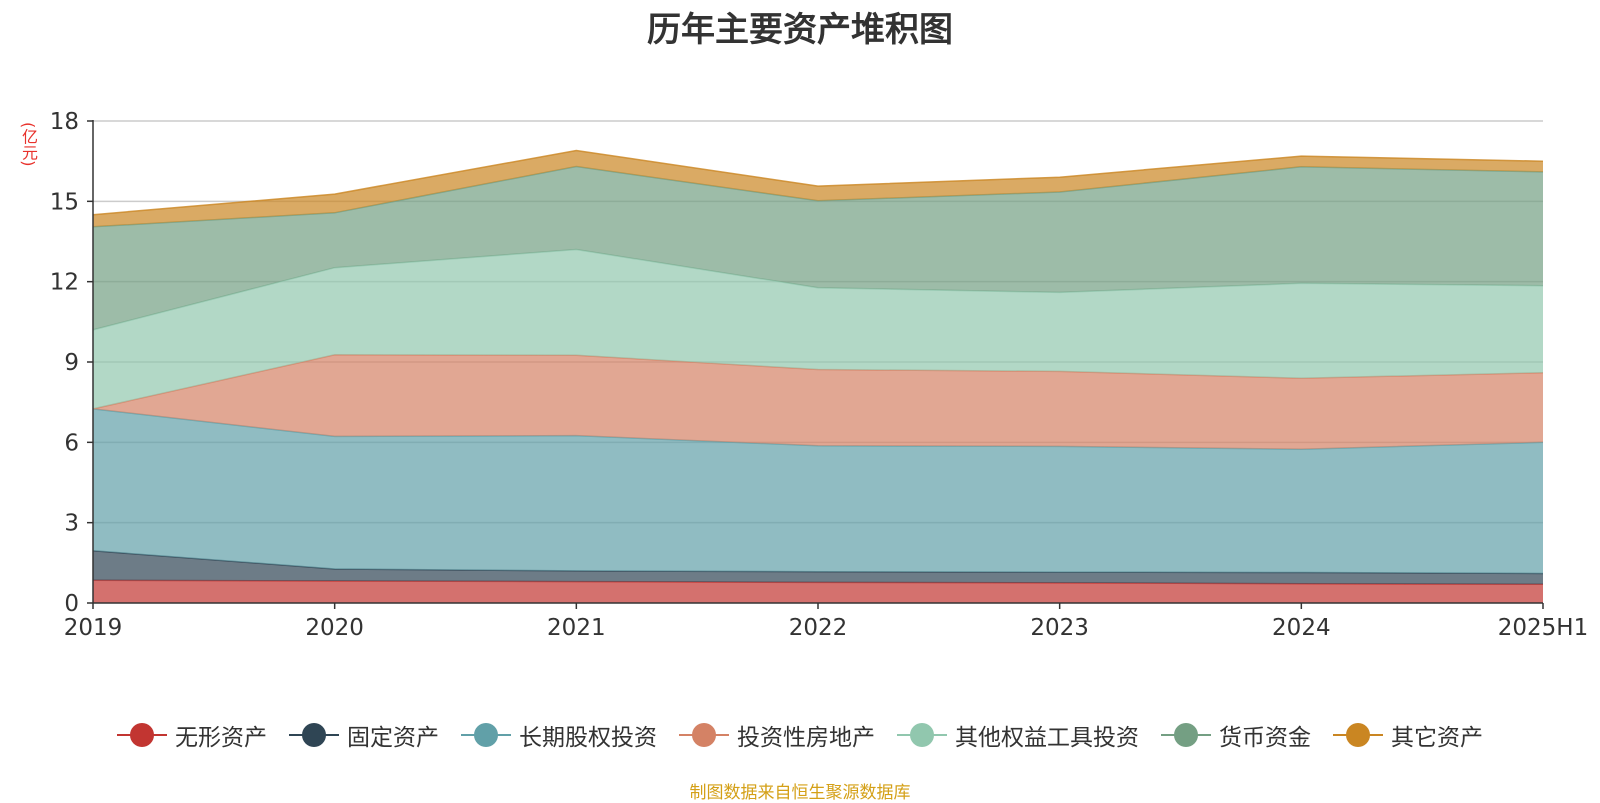 This screenshot has width=1600, height=803. Describe the element at coordinates (334, 628) in the screenshot. I see `x-tick-label: 2020` at that location.